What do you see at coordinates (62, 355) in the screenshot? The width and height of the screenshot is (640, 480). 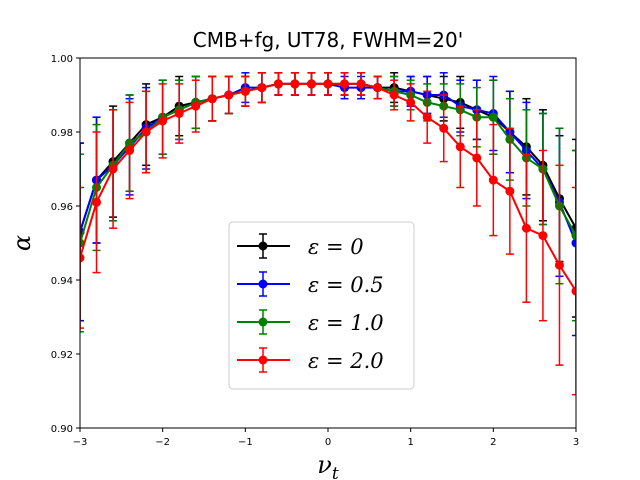 I see `y-tick-label: 0.92` at bounding box center [62, 355].